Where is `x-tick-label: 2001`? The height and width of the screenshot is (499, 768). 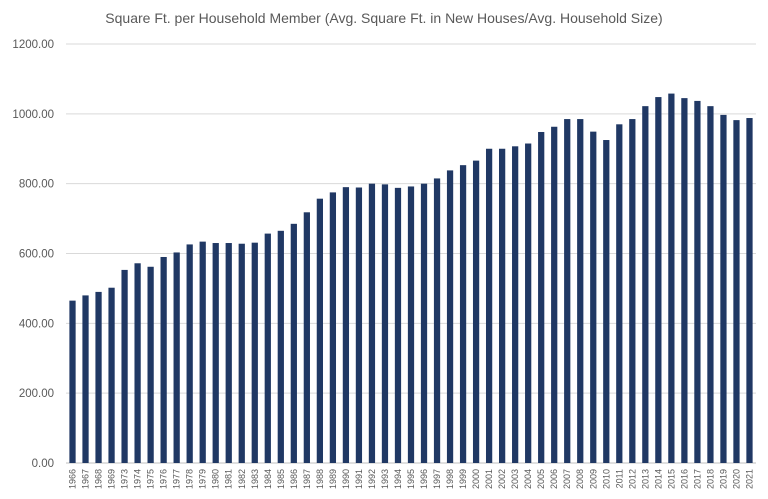 x-tick-label: 2001 is located at coordinates (489, 479).